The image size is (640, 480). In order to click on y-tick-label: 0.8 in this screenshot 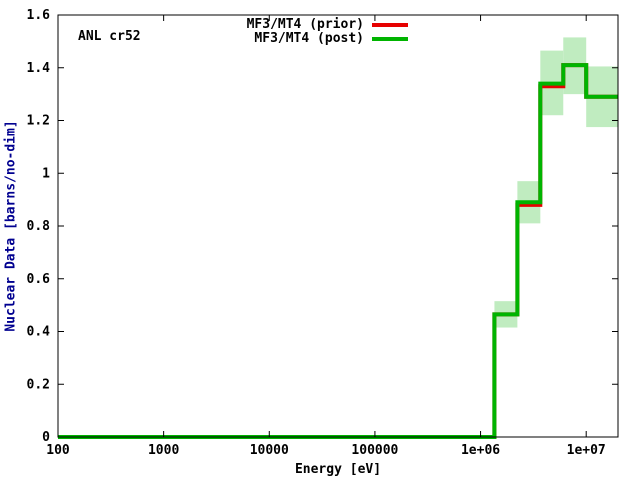, I will do `click(39, 226)`.